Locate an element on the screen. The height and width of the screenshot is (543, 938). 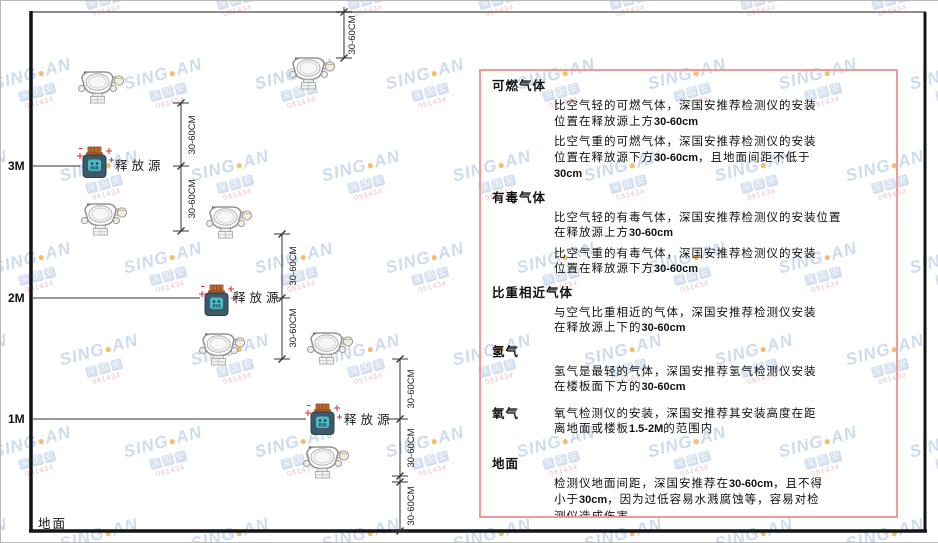
panel-section: 氧气 氧气检测仪的安装，深国安推荐其安装高度在距 离地面或楼板1.5-2M的范围内 is located at coordinates (688, 422).